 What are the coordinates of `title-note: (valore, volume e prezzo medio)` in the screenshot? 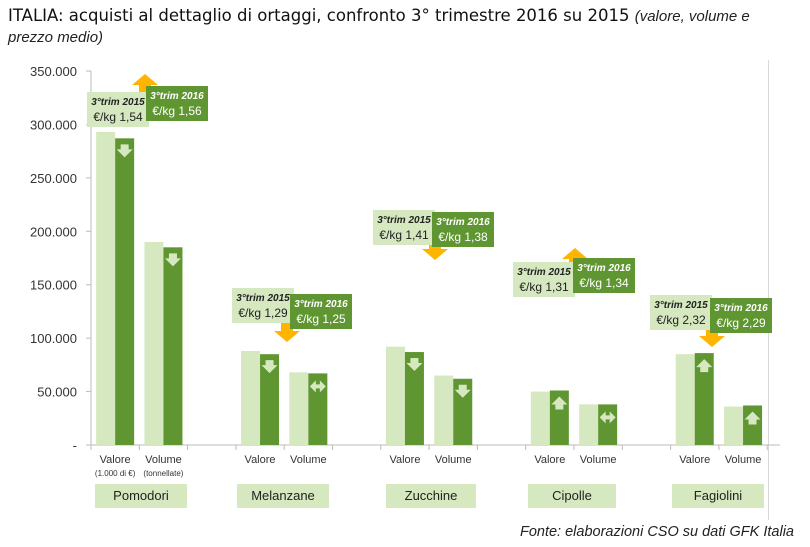 It's located at (379, 27).